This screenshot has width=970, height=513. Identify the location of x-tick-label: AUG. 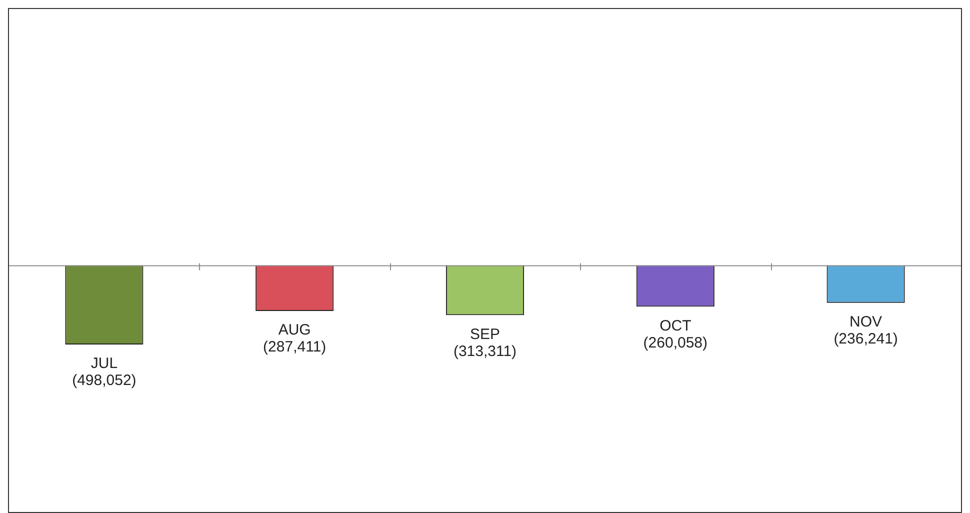
(294, 330).